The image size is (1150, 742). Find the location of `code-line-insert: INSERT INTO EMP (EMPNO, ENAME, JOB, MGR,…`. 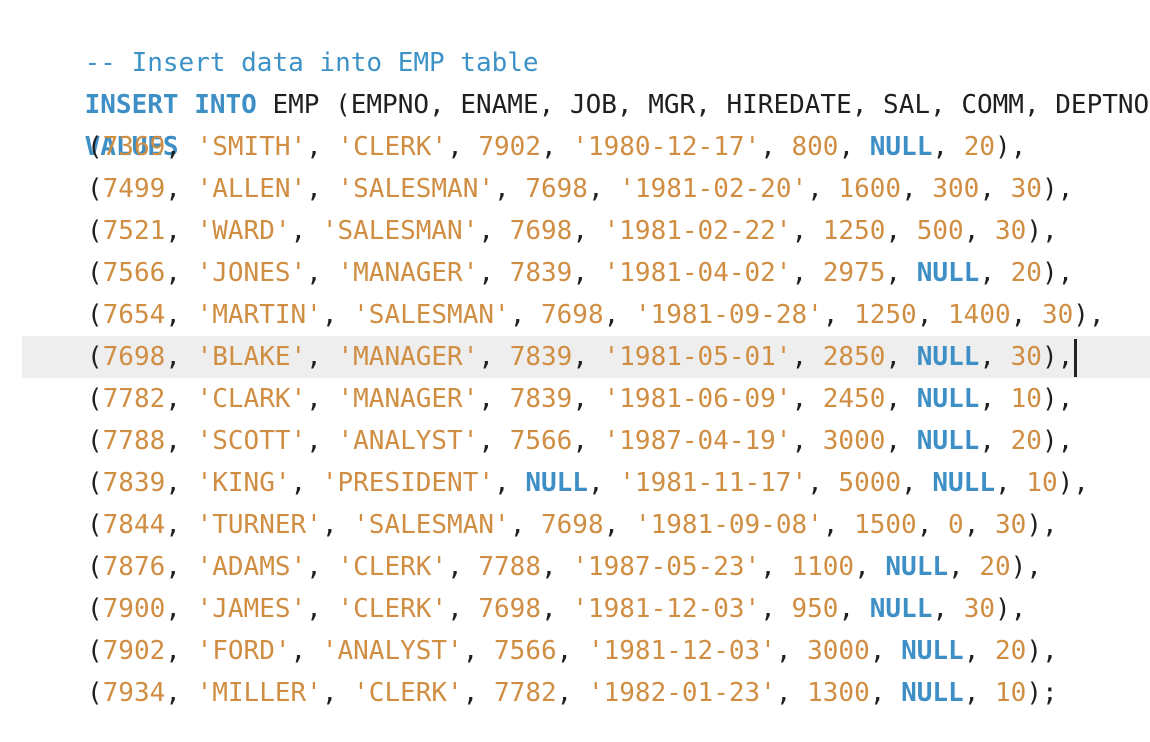

code-line-insert: INSERT INTO EMP (EMPNO, ENAME, JOB, MGR,… is located at coordinates (617, 105).